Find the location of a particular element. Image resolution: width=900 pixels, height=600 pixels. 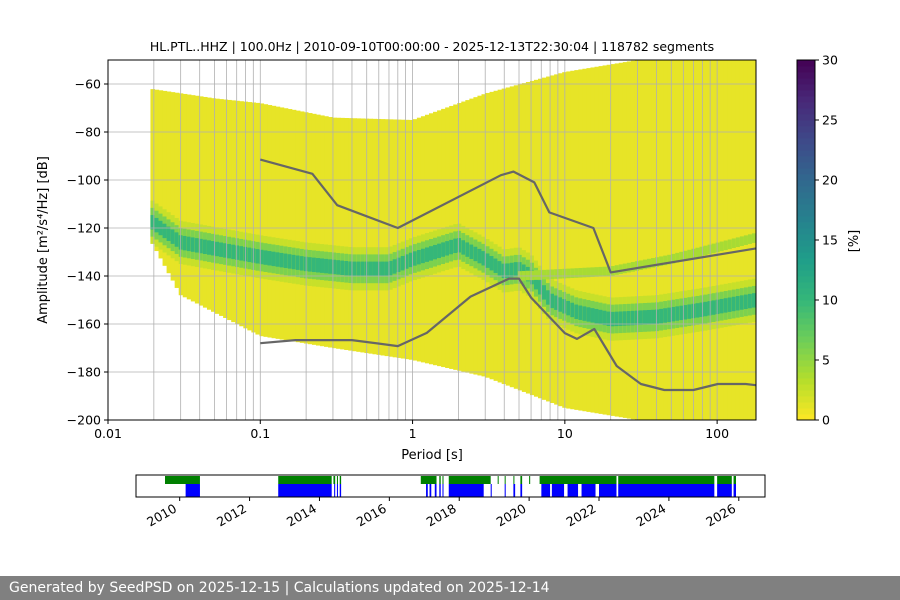

data-availability-bar is located at coordinates (724, 480).